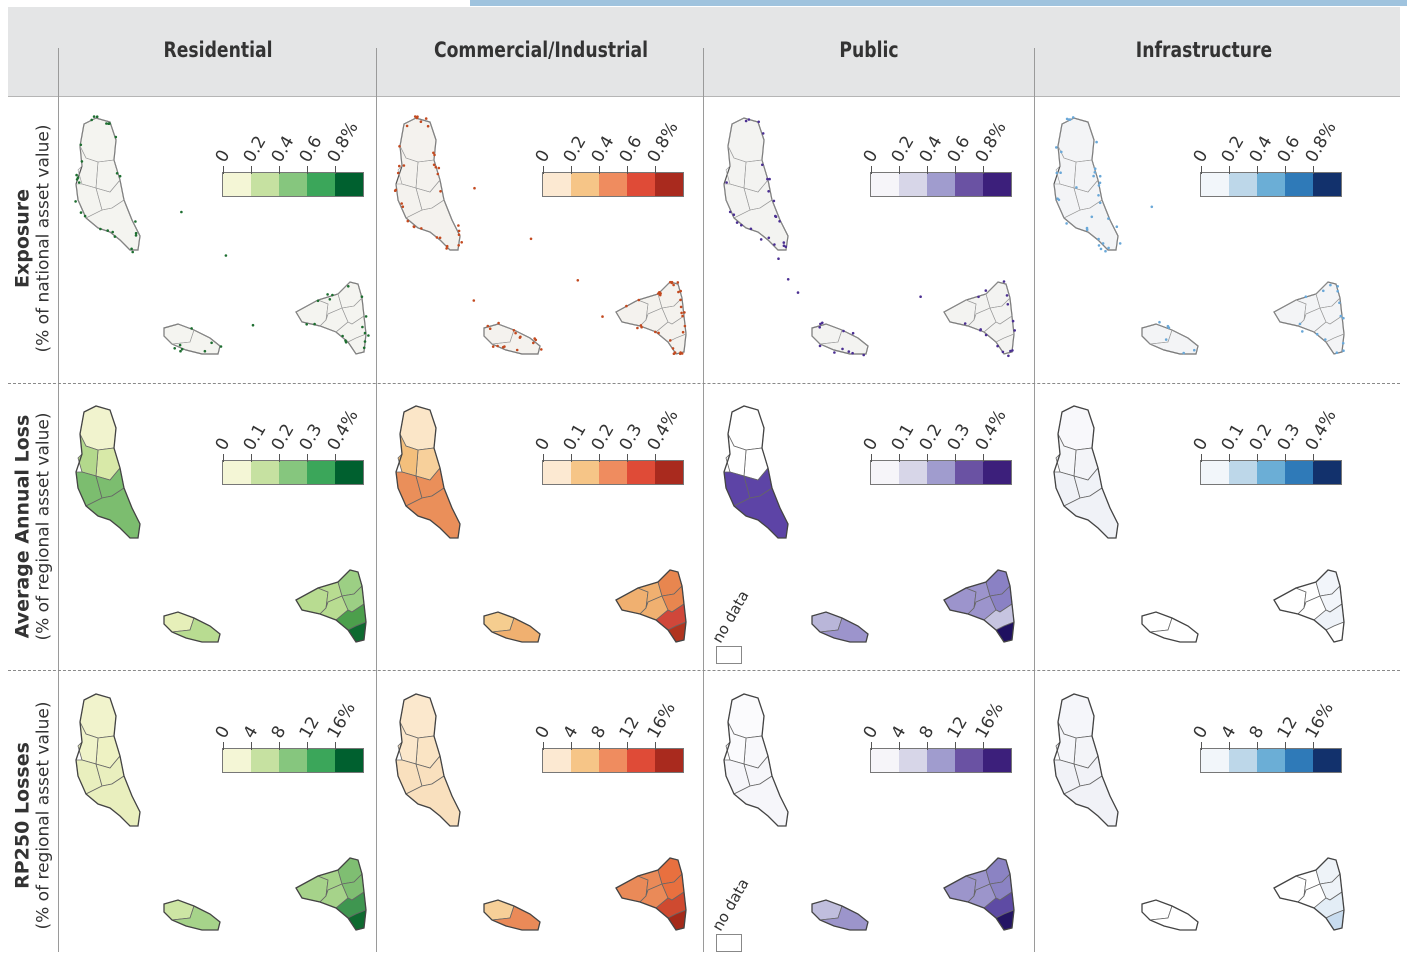 The height and width of the screenshot is (964, 1407). Describe the element at coordinates (869, 820) in the screenshot. I see `map-panel-rp250-2: 0 4 8 12 16% no data` at that location.